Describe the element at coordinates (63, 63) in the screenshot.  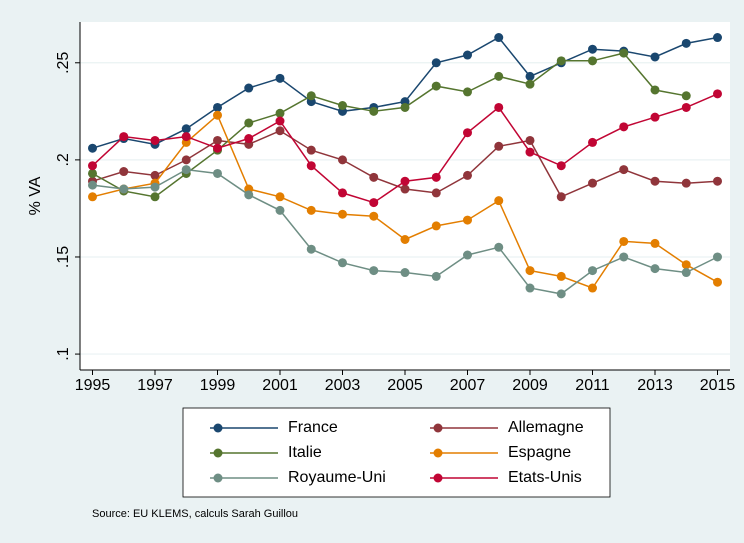
I see `y-tick-label: .25` at that location.